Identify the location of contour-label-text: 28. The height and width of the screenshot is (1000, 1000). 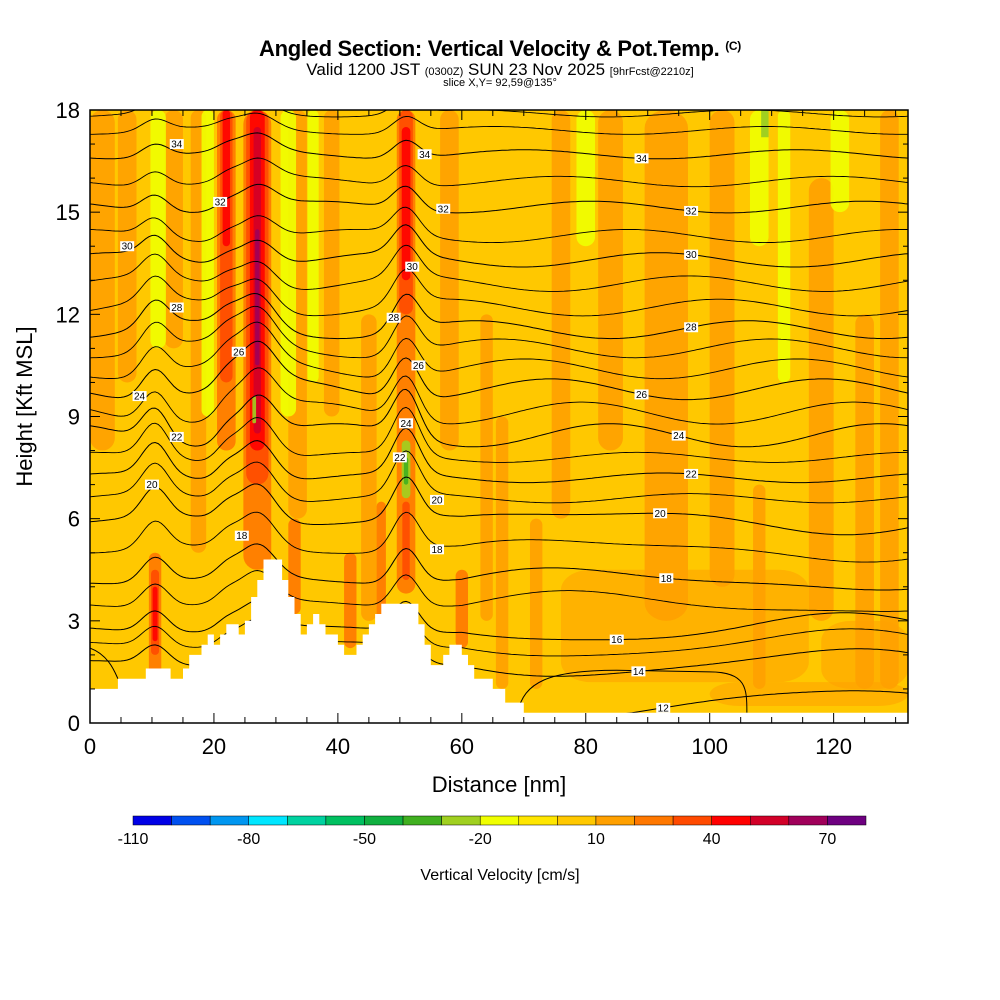
(177, 308).